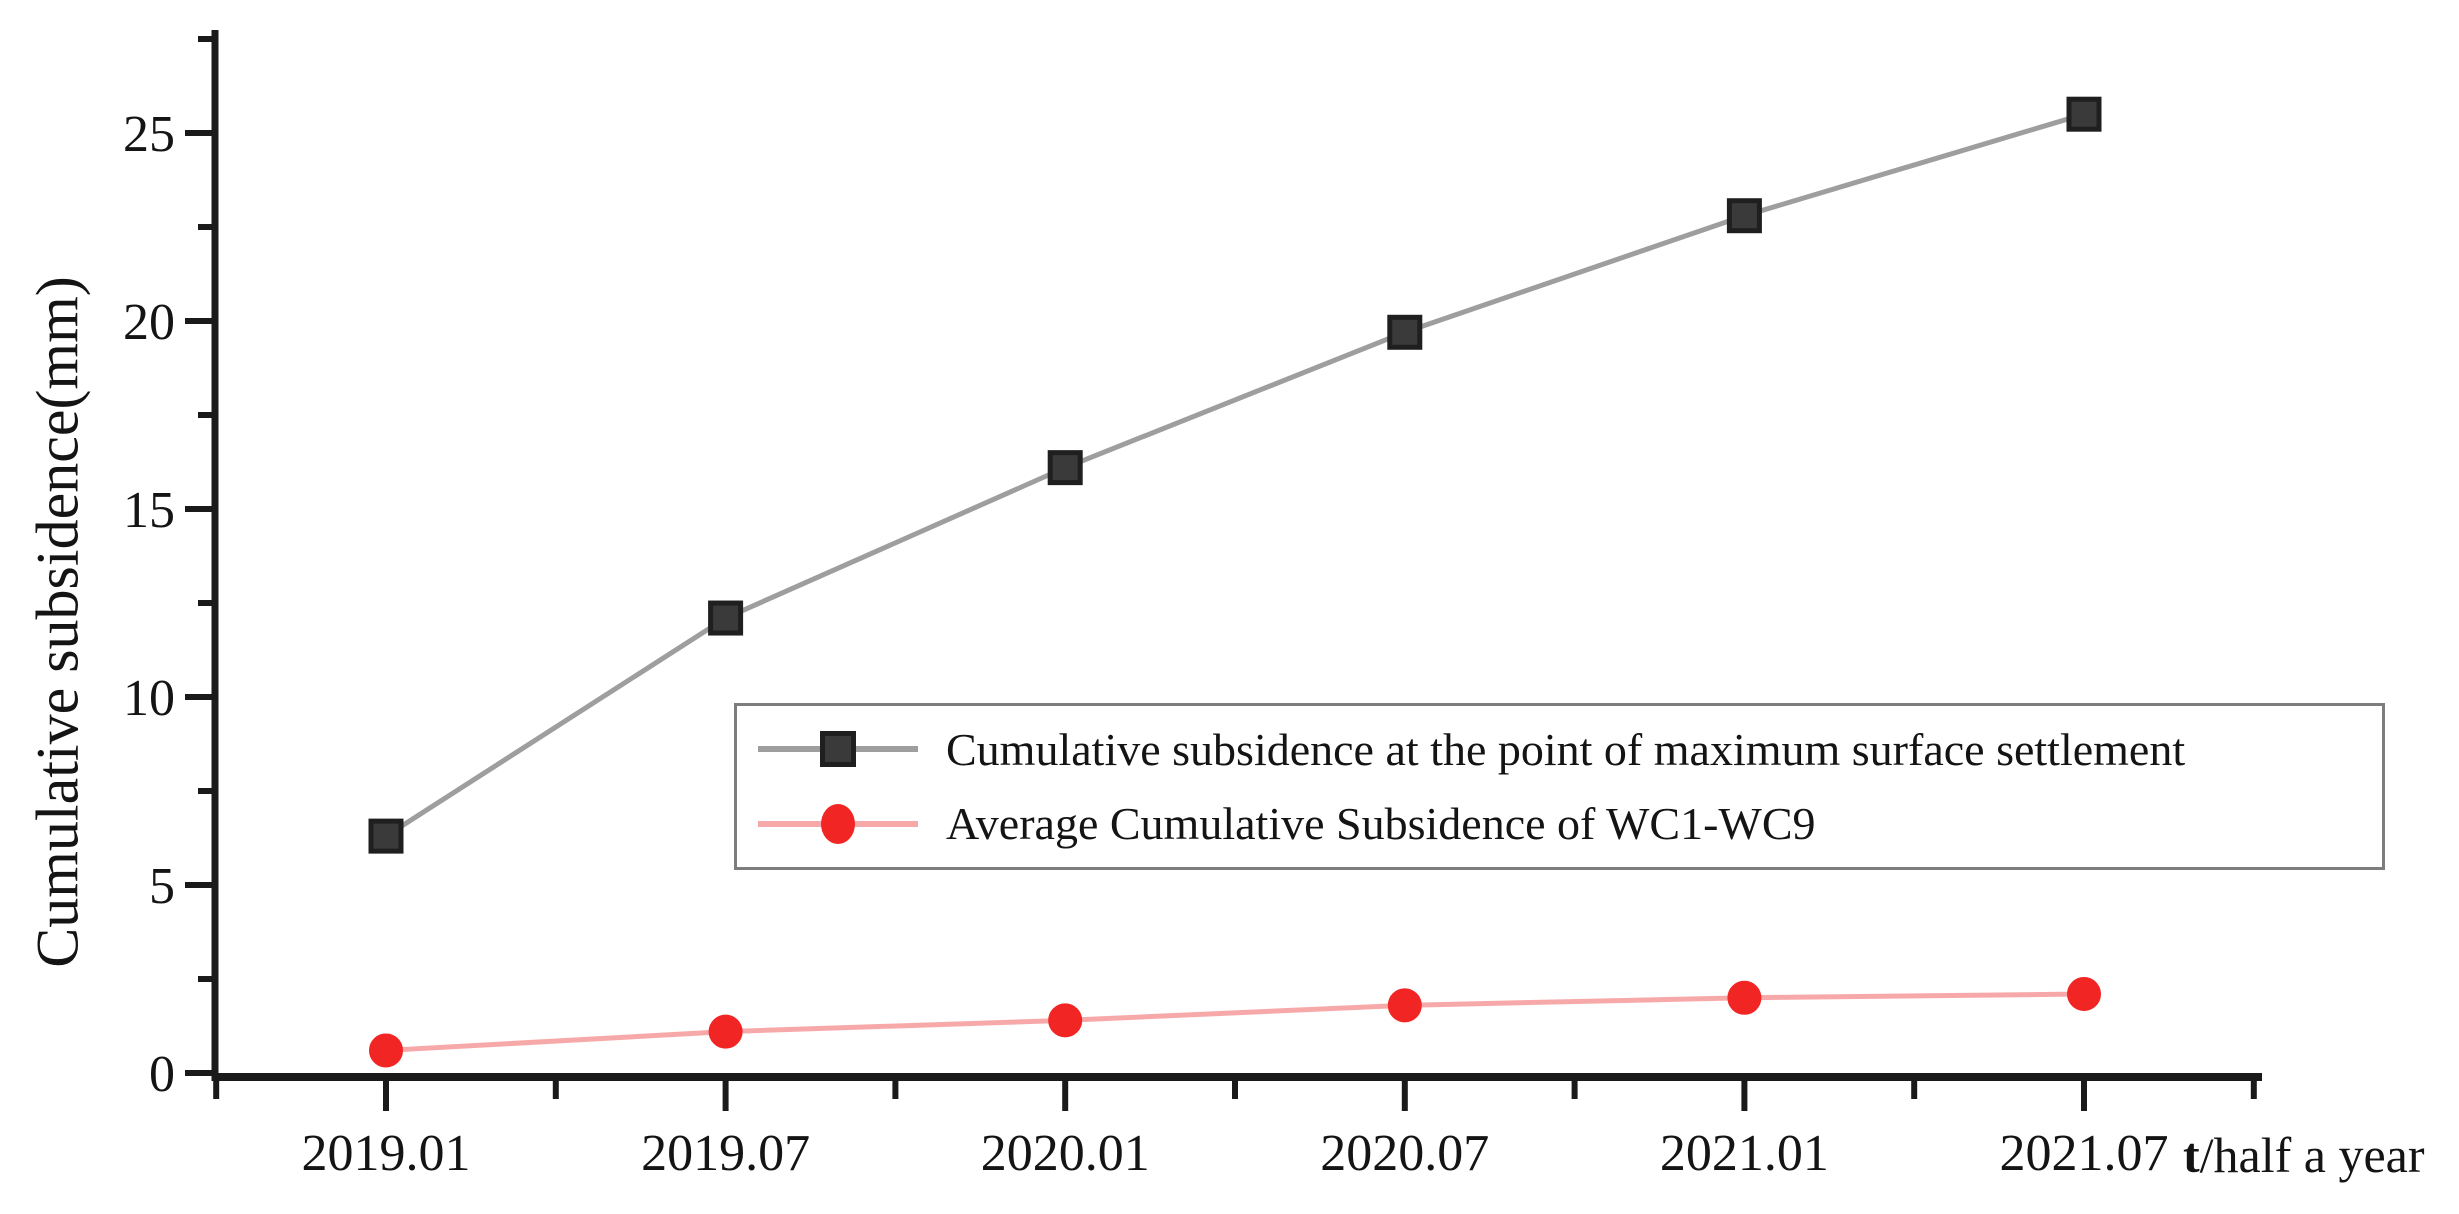 The height and width of the screenshot is (1214, 2459). Describe the element at coordinates (1404, 1153) in the screenshot. I see `x-tick-label: 2020.07` at that location.